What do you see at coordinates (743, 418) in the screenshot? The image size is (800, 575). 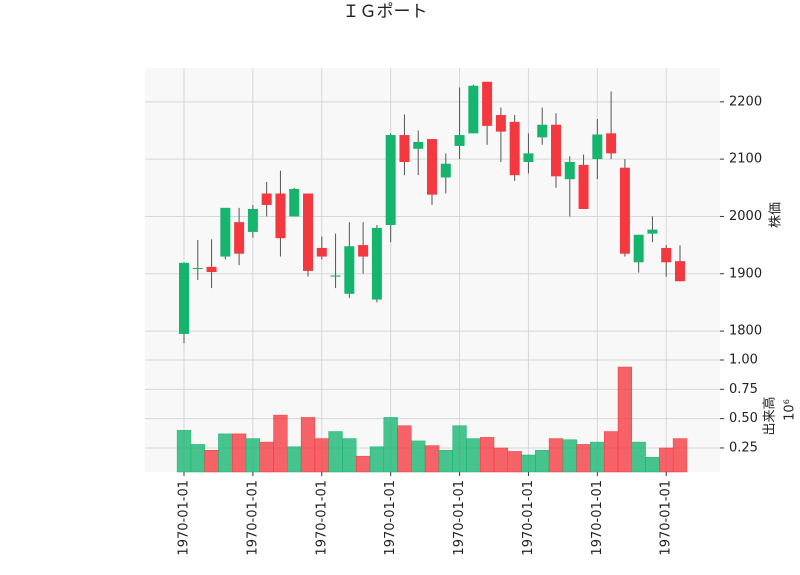 I see `y-tick-label: 0.50` at bounding box center [743, 418].